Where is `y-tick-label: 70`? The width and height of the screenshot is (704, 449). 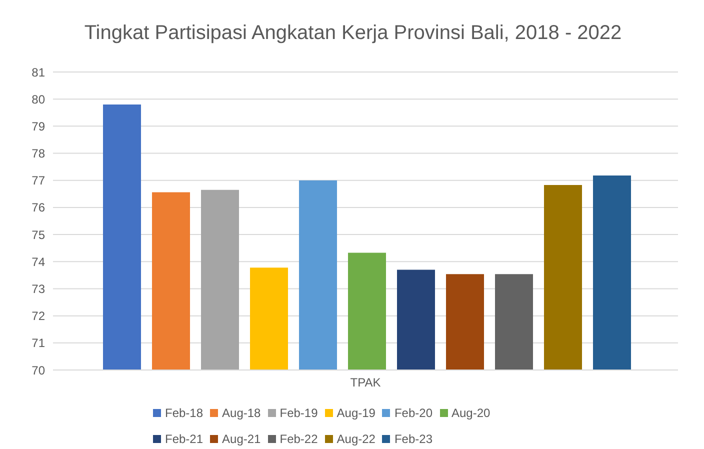 y-tick-label: 70 is located at coordinates (39, 370).